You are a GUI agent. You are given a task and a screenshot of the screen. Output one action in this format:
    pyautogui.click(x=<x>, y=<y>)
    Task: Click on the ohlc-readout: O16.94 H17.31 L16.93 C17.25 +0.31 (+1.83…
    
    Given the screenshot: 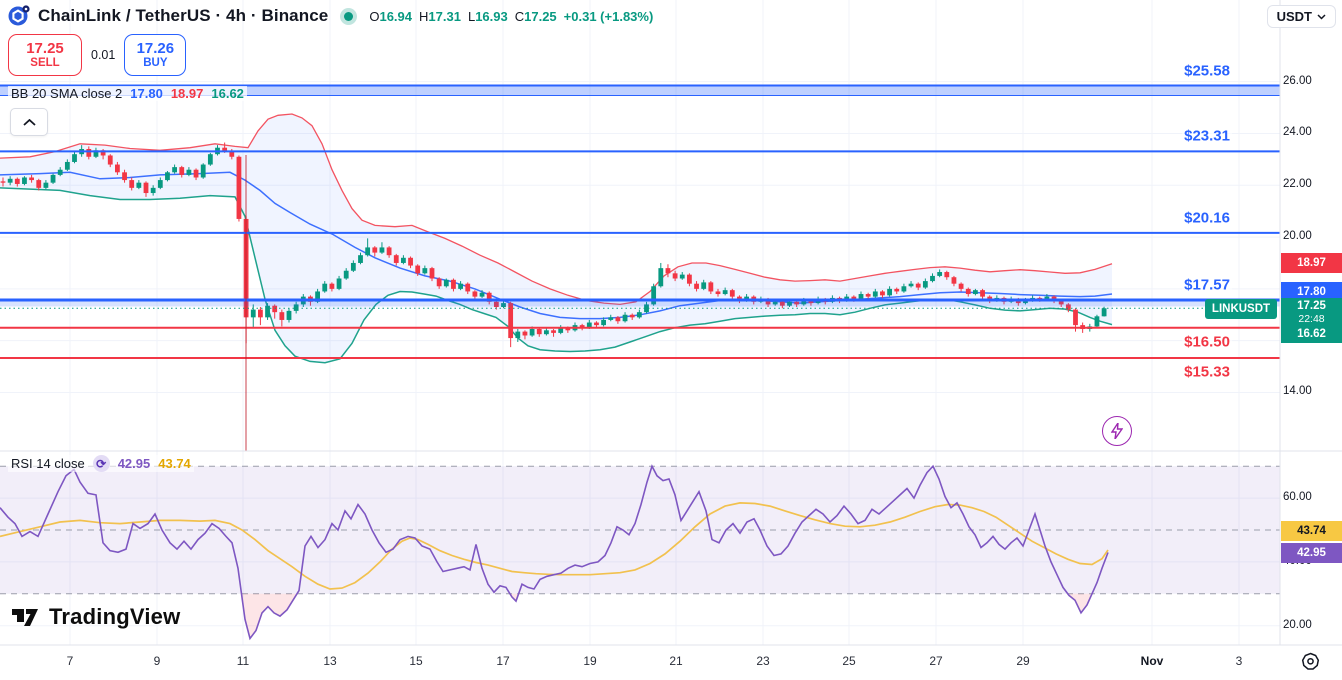 What is the action you would take?
    pyautogui.click(x=511, y=16)
    